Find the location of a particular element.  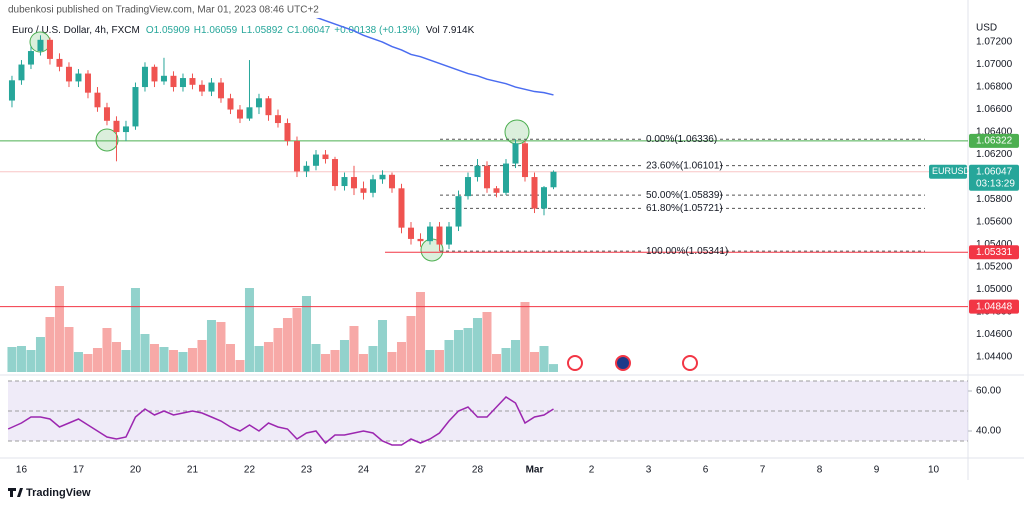

volume-label: Vol 7.914K is located at coordinates (450, 30).